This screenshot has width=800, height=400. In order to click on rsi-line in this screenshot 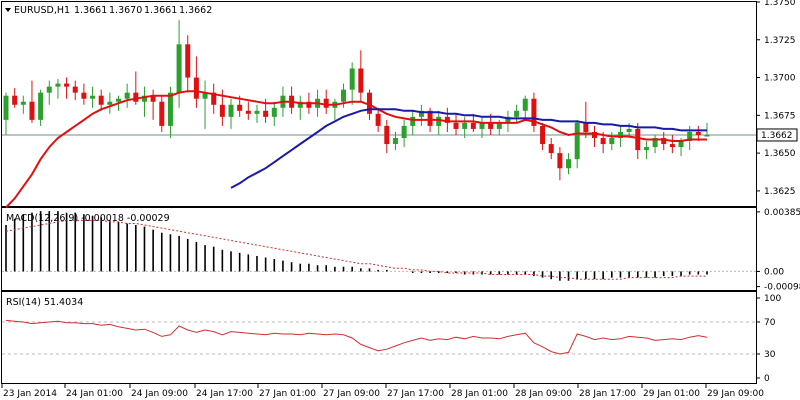, I will do `click(356, 337)`.